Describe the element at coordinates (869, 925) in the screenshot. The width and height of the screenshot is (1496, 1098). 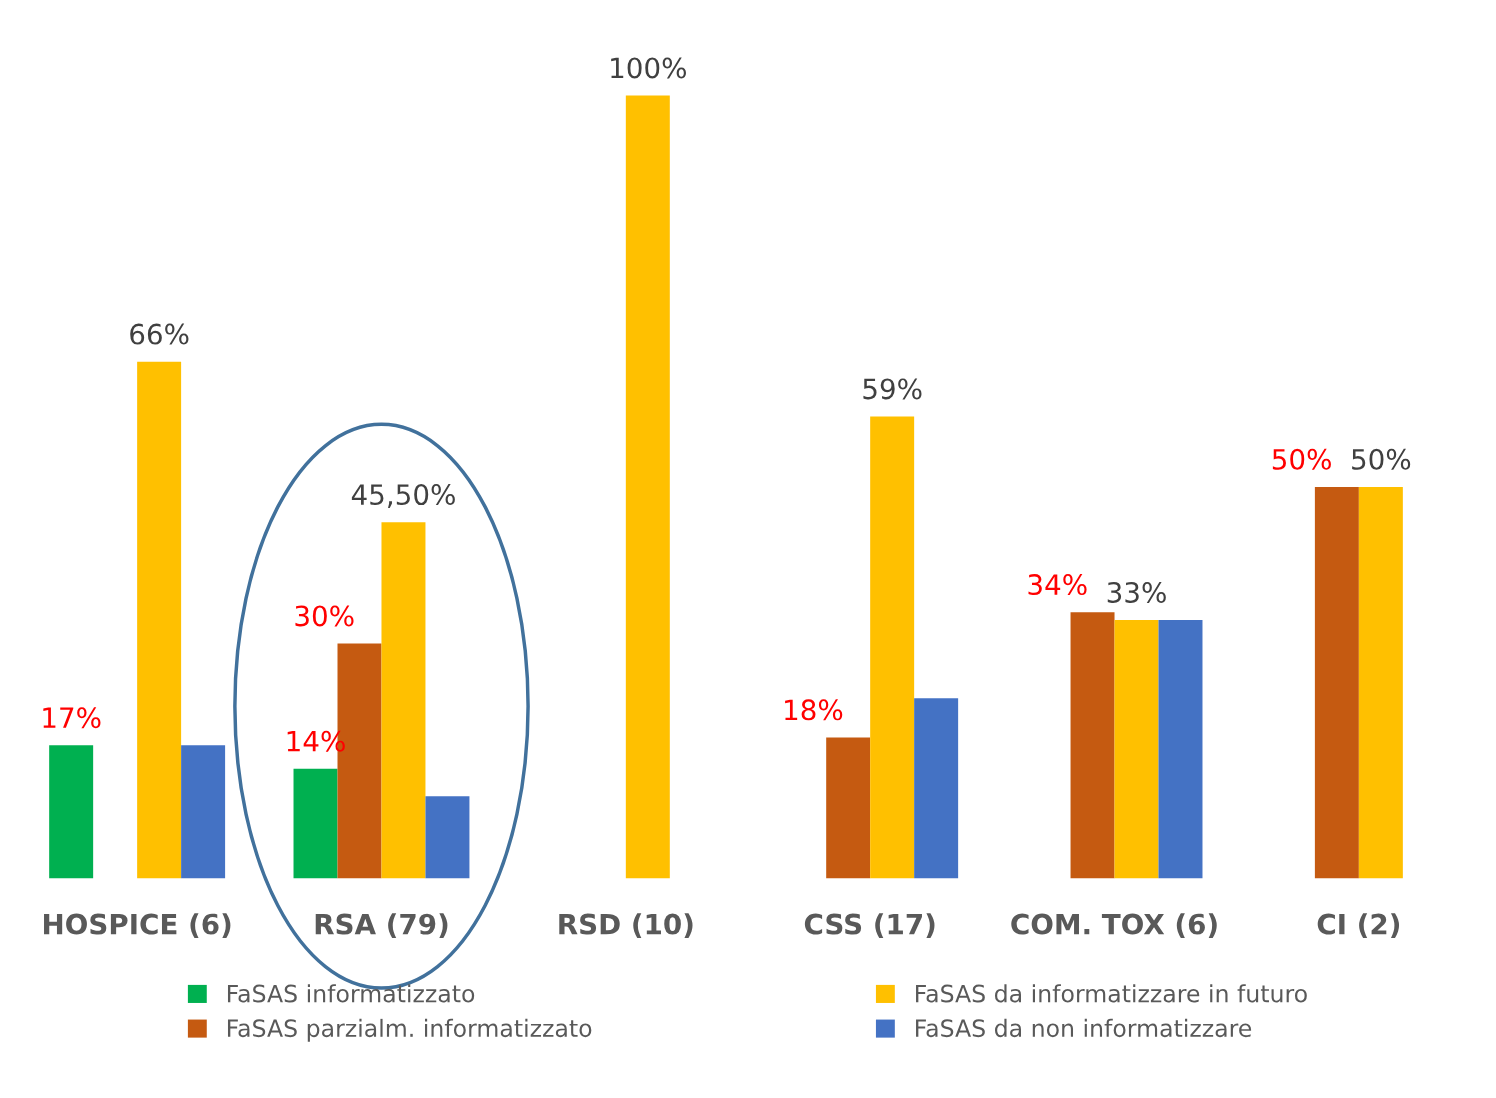
I see `x-tick-label: CSS (17)` at that location.